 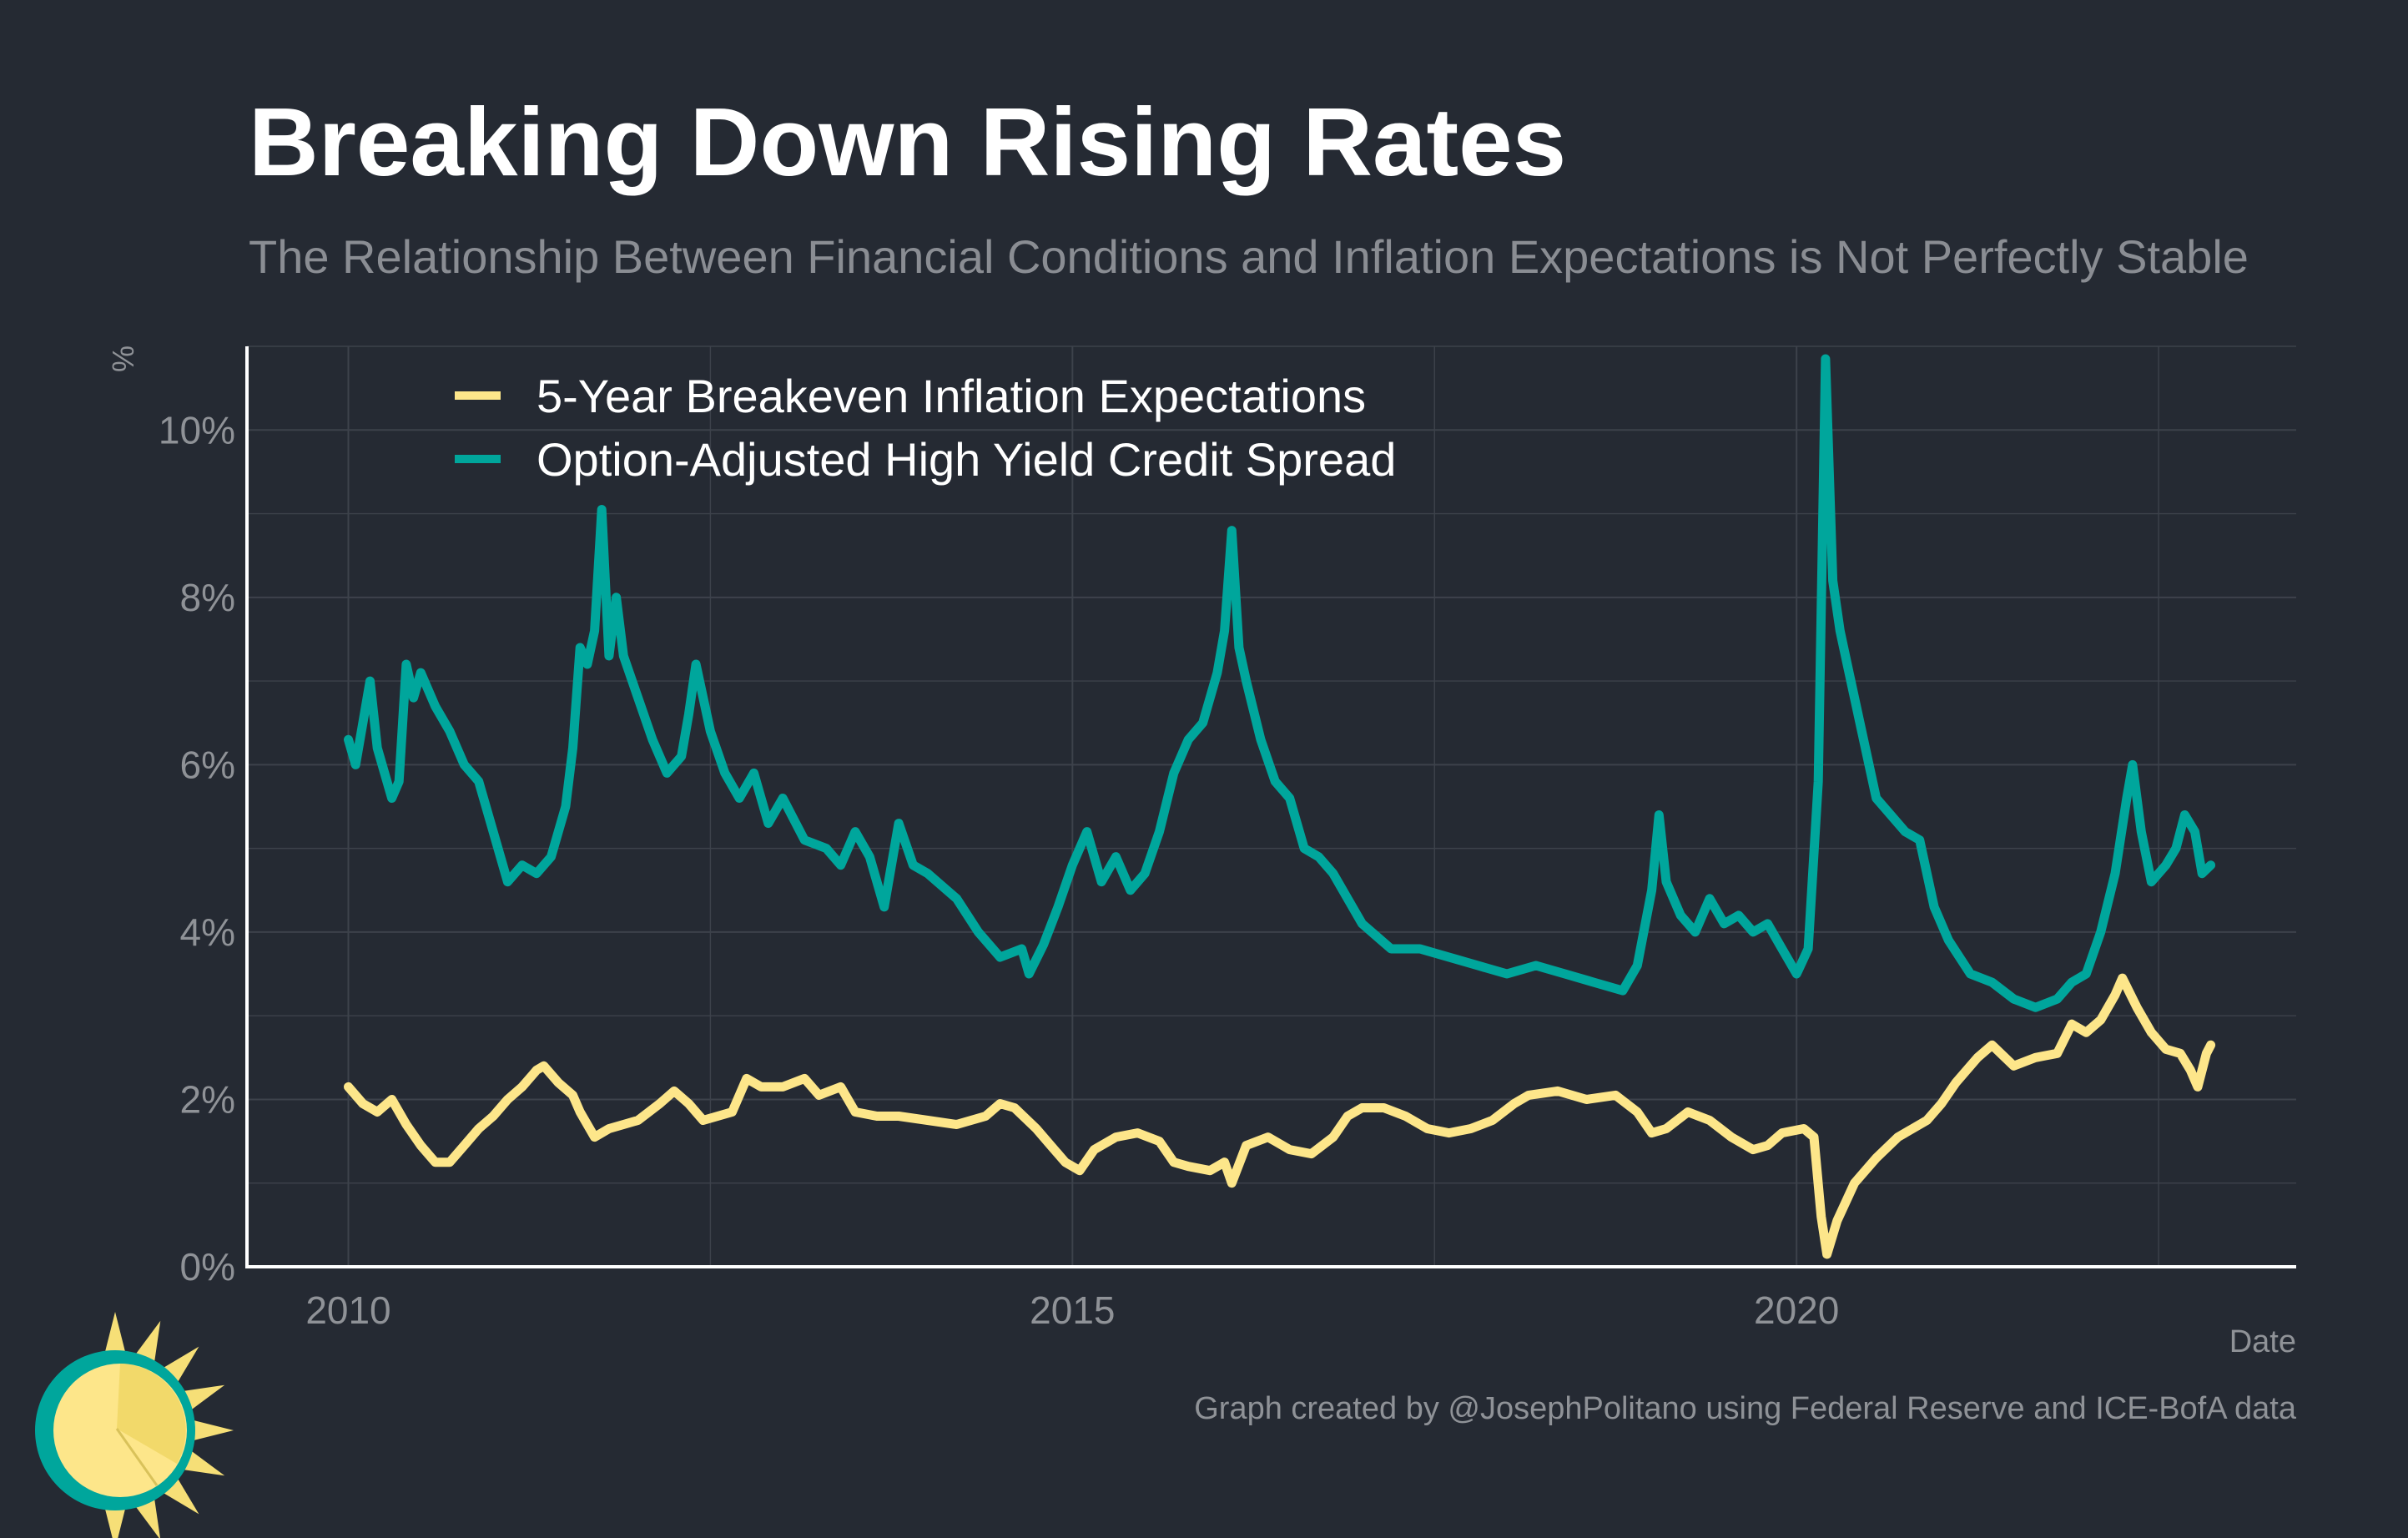 I want to click on x-tick-label: 2015, so click(x=1072, y=1310).